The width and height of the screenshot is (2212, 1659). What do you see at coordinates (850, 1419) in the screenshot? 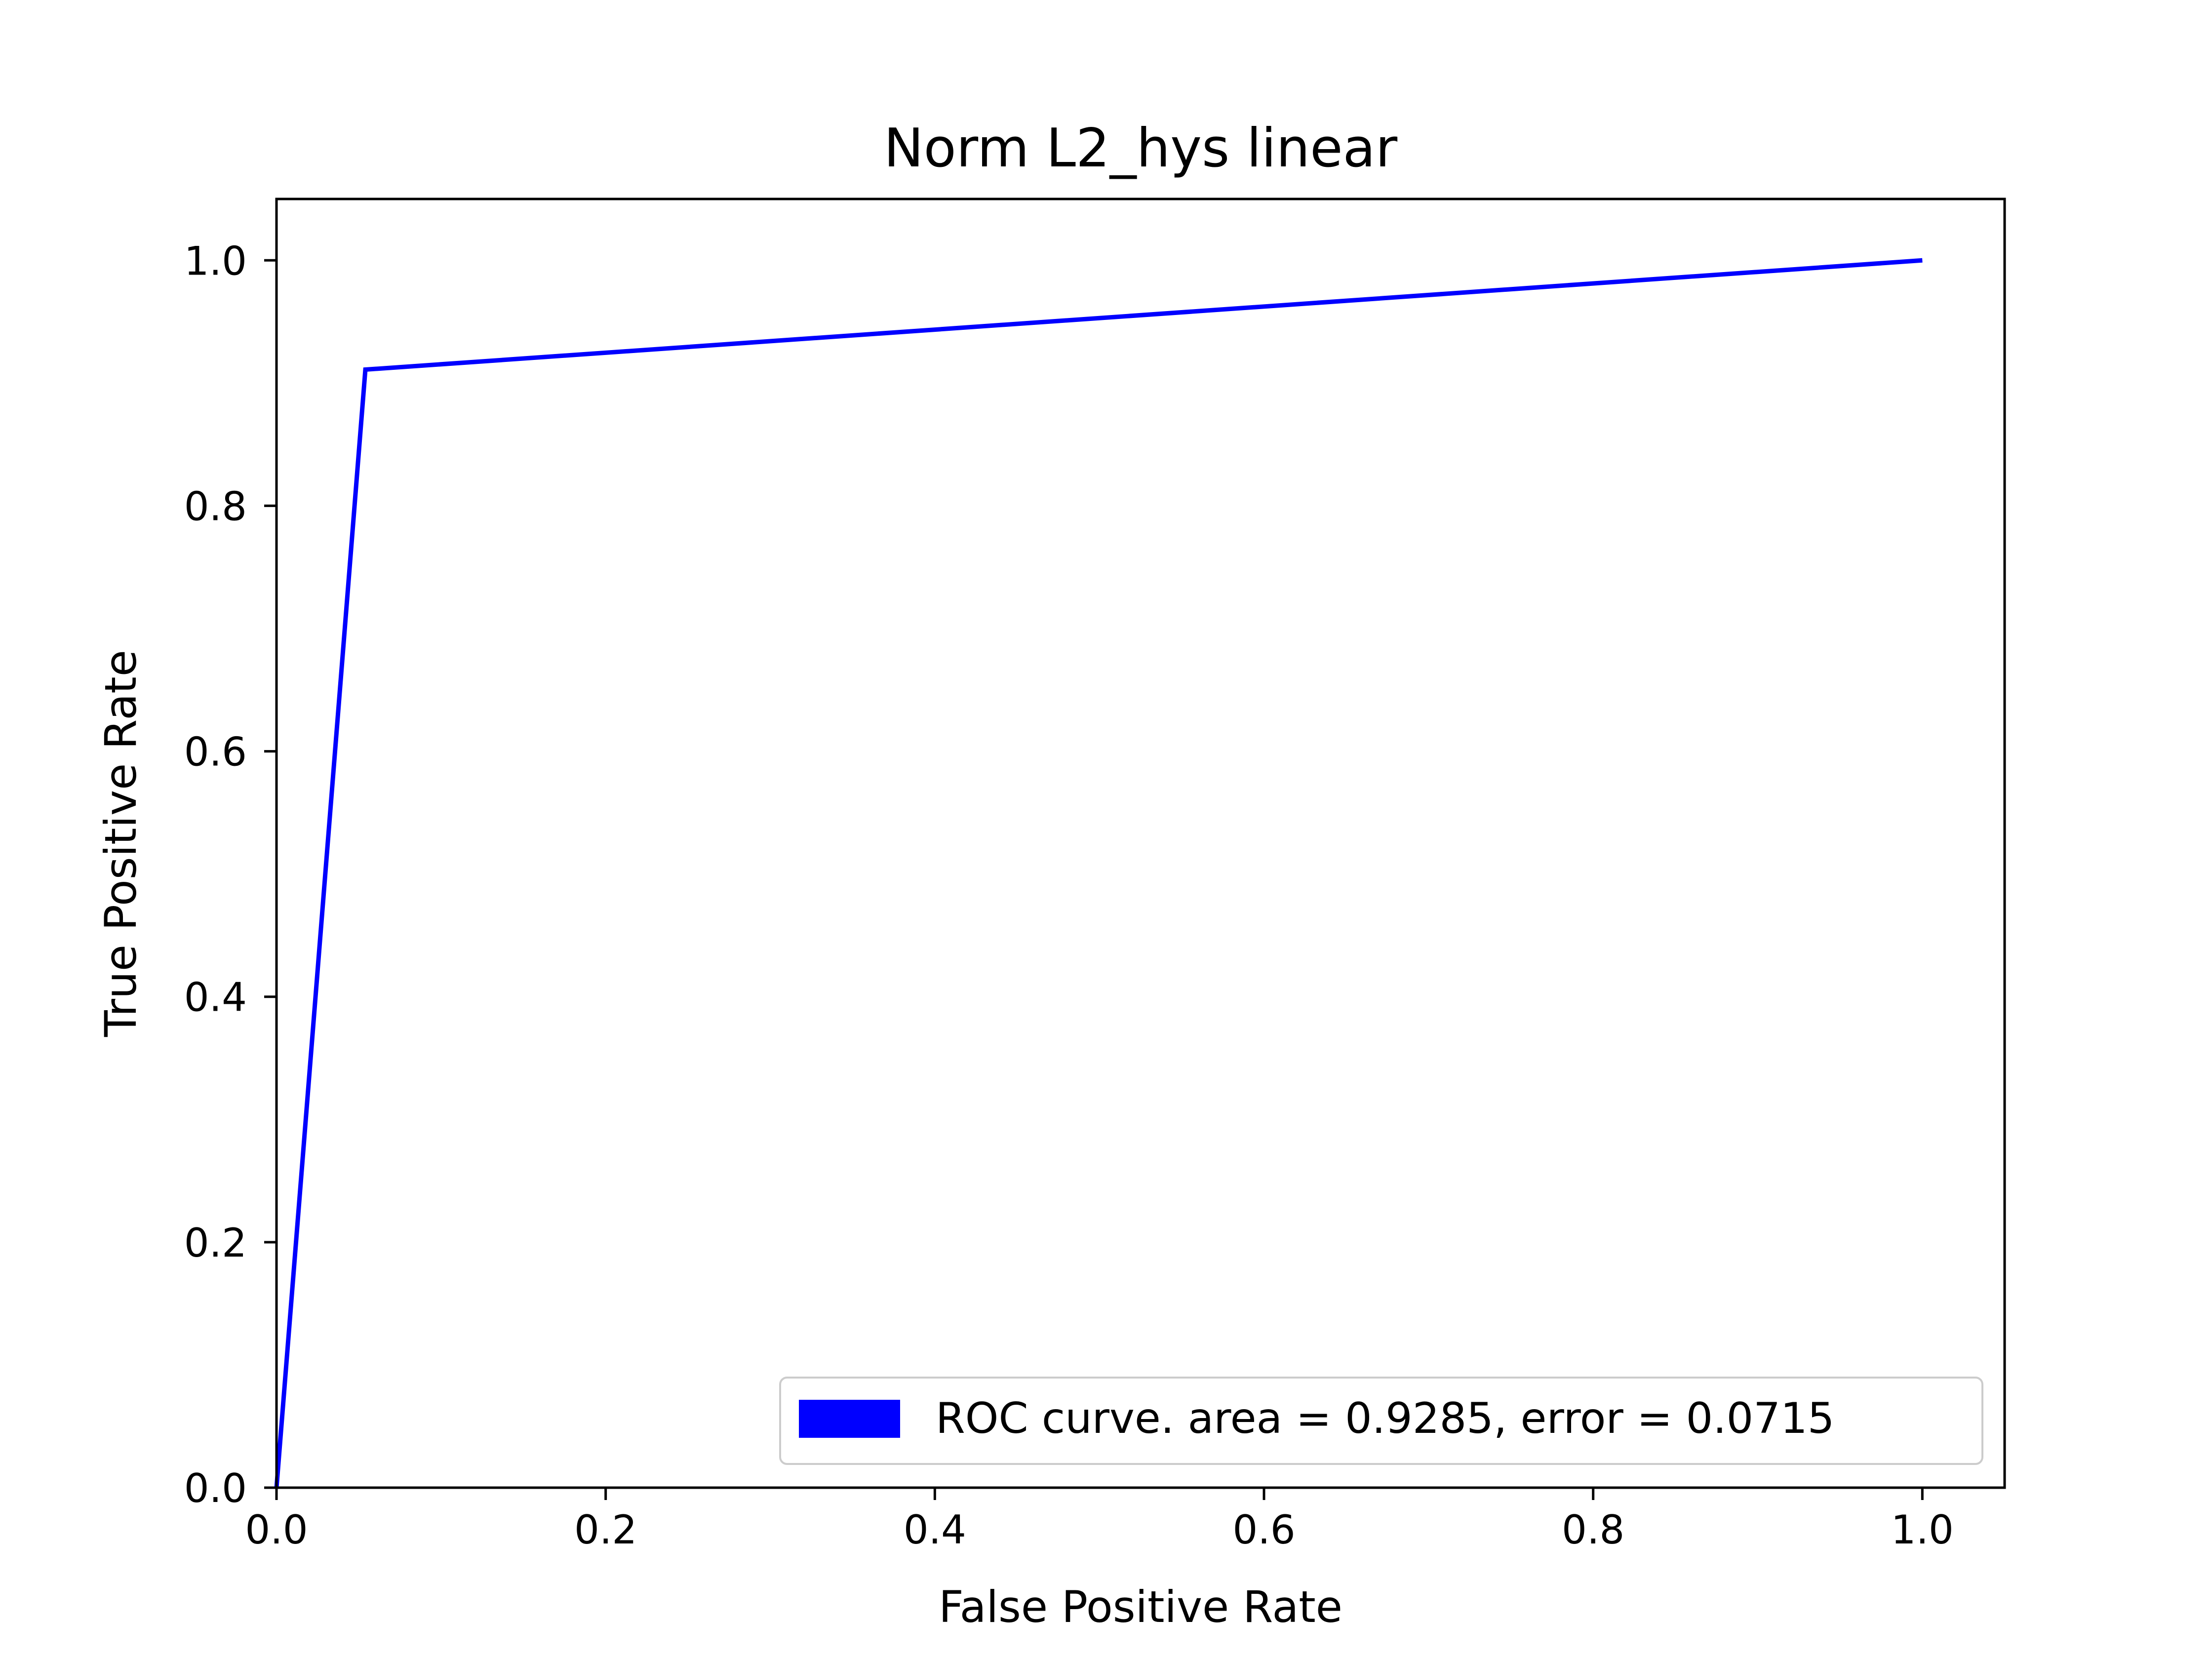
I see `legend-swatch` at bounding box center [850, 1419].